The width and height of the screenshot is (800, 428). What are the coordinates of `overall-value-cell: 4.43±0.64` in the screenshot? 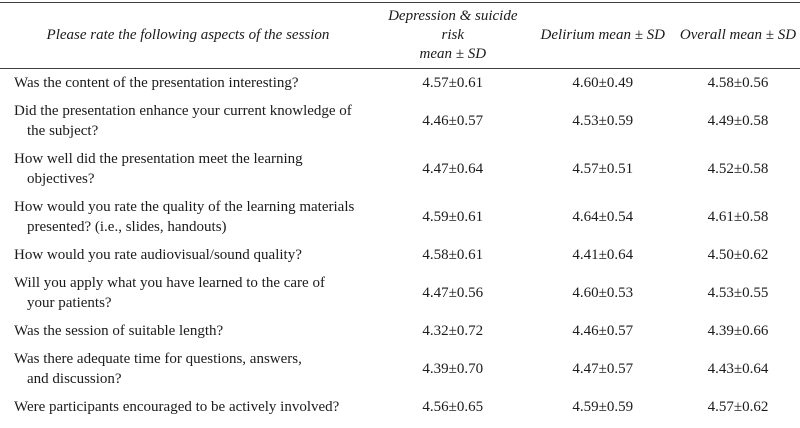 It's located at (738, 369).